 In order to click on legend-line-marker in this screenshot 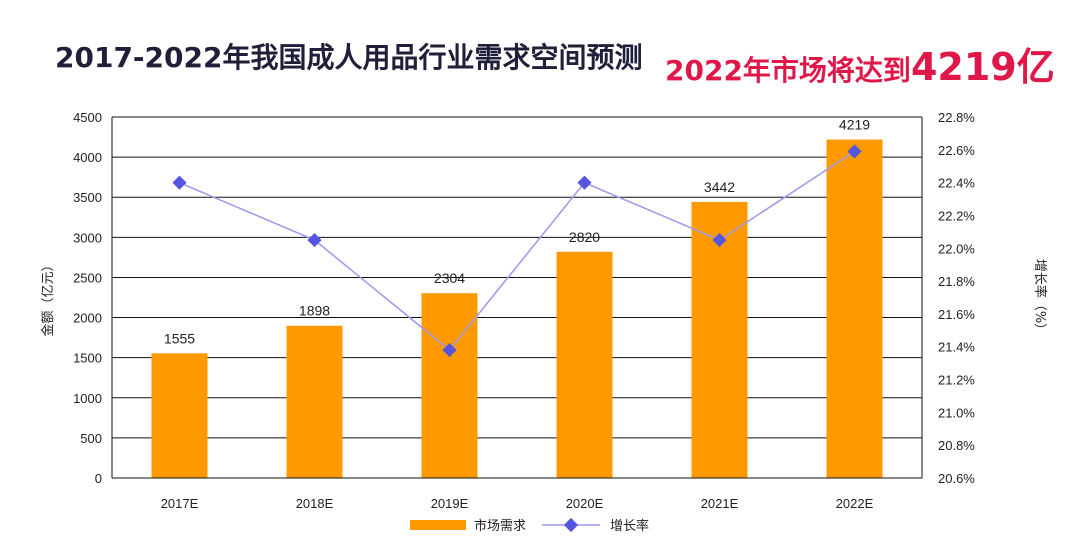, I will do `click(571, 525)`.